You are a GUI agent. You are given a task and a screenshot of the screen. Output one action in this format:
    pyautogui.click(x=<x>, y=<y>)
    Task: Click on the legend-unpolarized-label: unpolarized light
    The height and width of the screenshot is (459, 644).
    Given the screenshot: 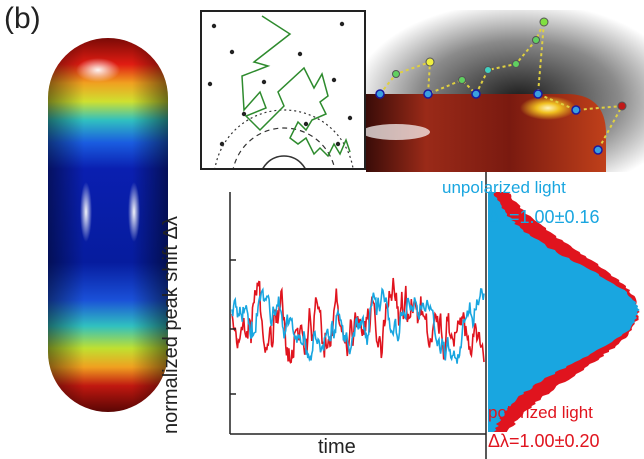 What is the action you would take?
    pyautogui.click(x=504, y=187)
    